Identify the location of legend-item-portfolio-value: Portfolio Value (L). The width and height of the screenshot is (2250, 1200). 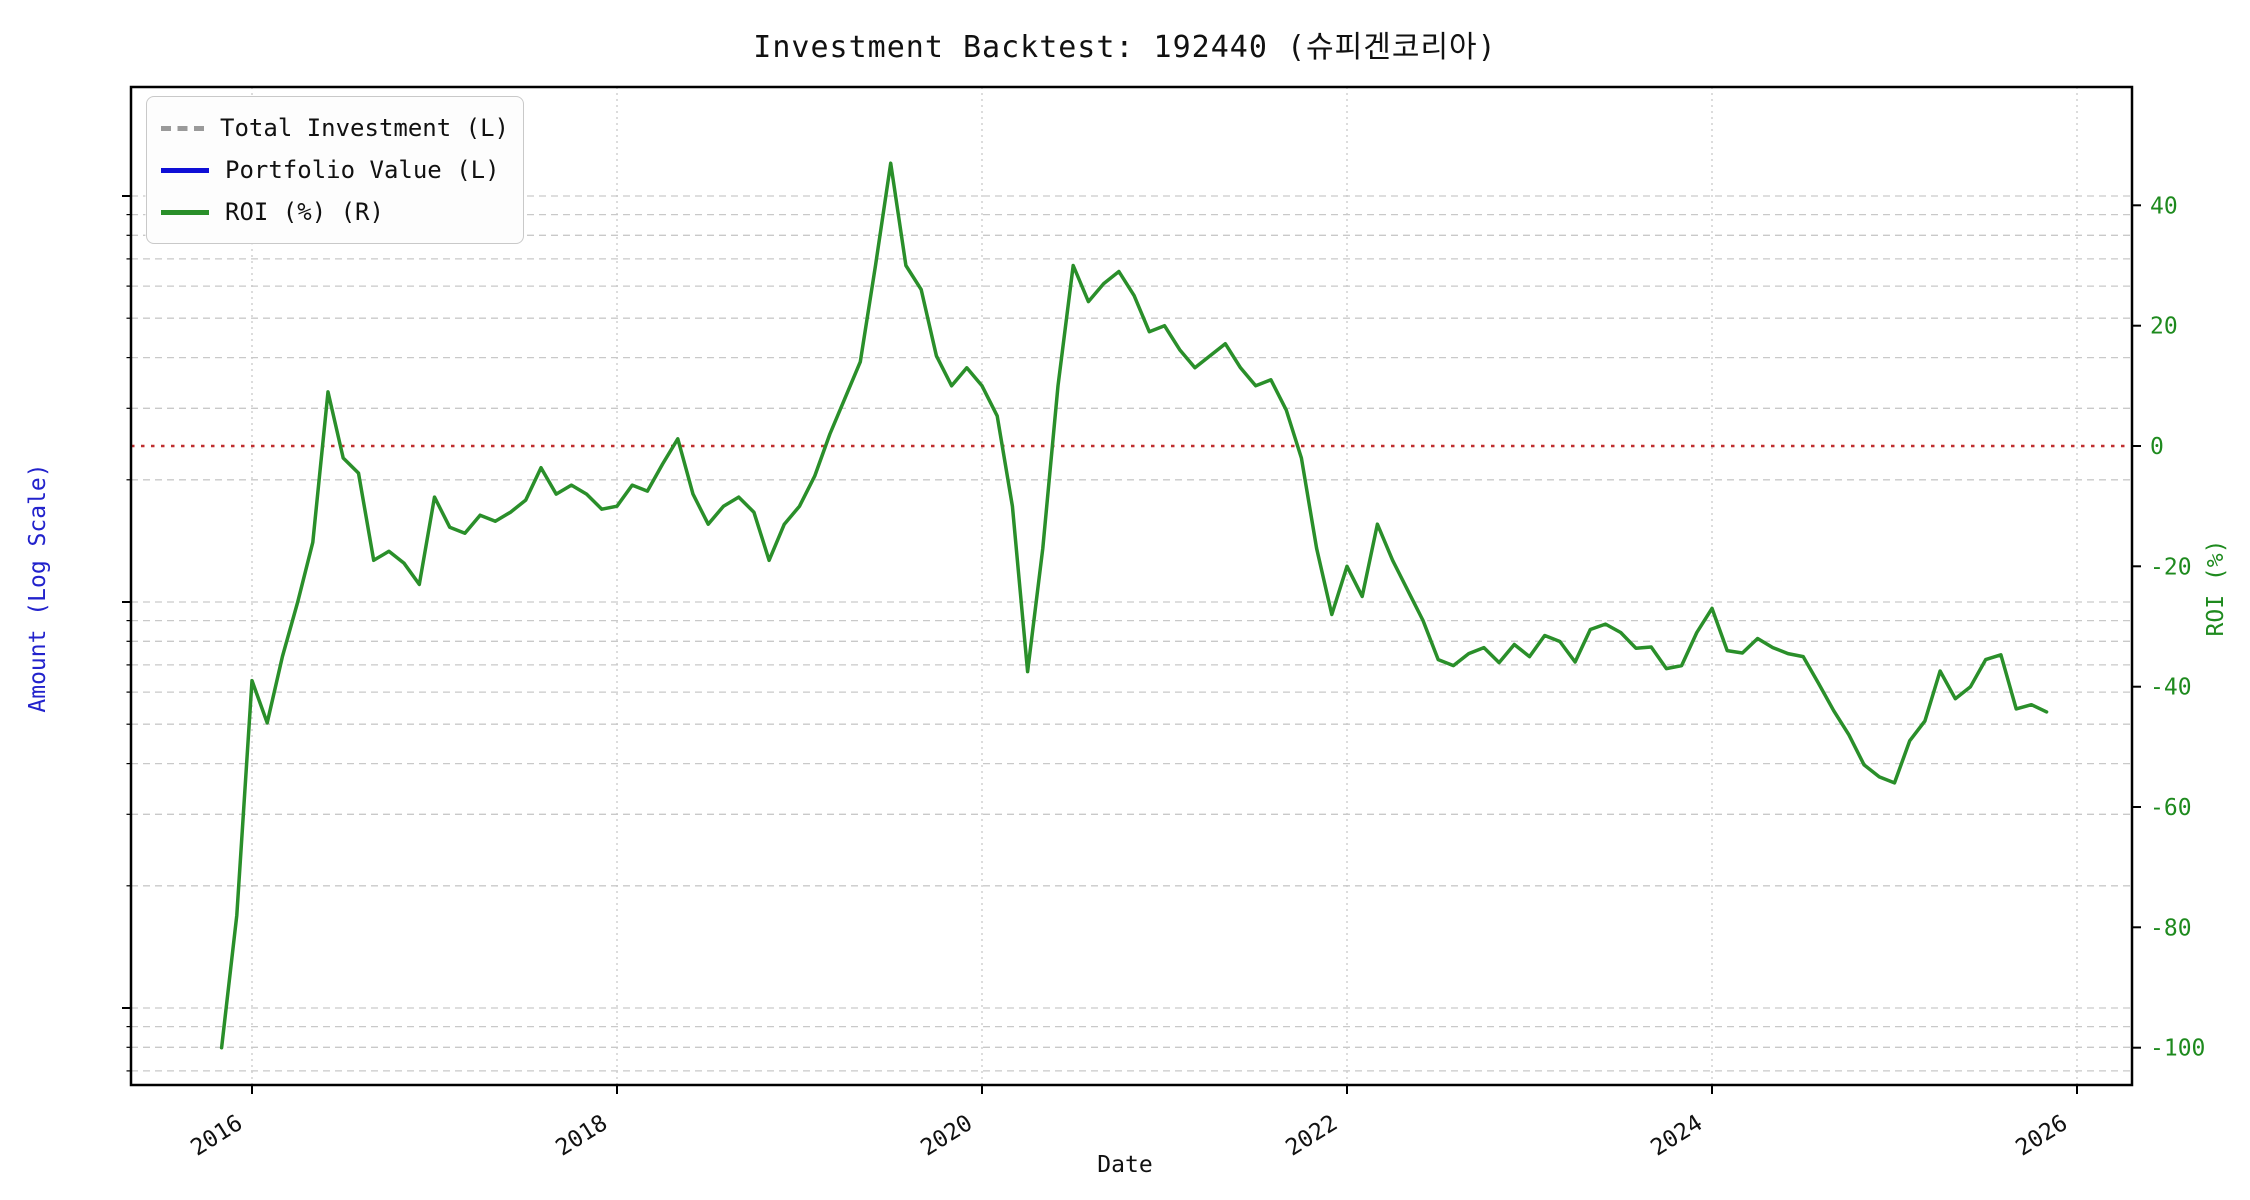
(335, 170).